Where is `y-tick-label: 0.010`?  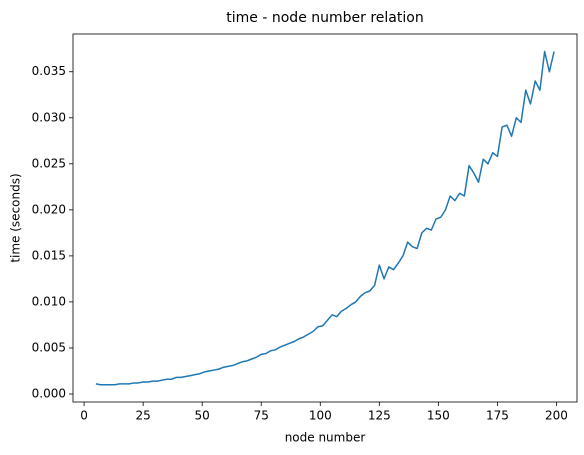
y-tick-label: 0.010 is located at coordinates (49, 301).